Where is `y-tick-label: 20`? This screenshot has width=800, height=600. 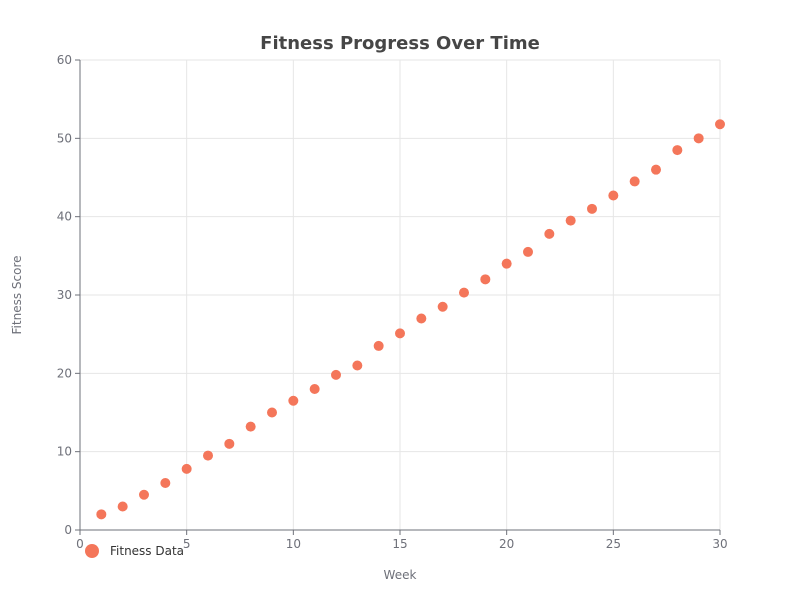 y-tick-label: 20 is located at coordinates (64, 373).